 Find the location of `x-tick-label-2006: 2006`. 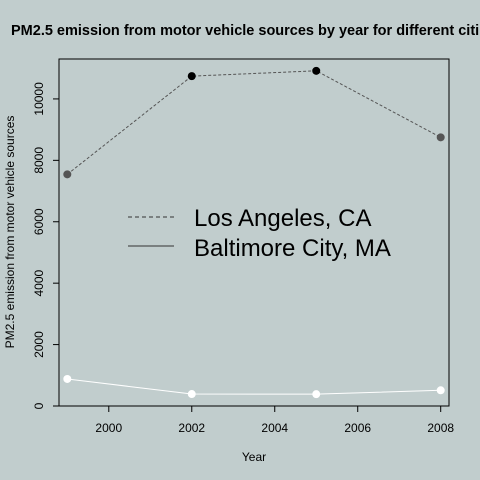

x-tick-label-2006: 2006 is located at coordinates (357, 428).